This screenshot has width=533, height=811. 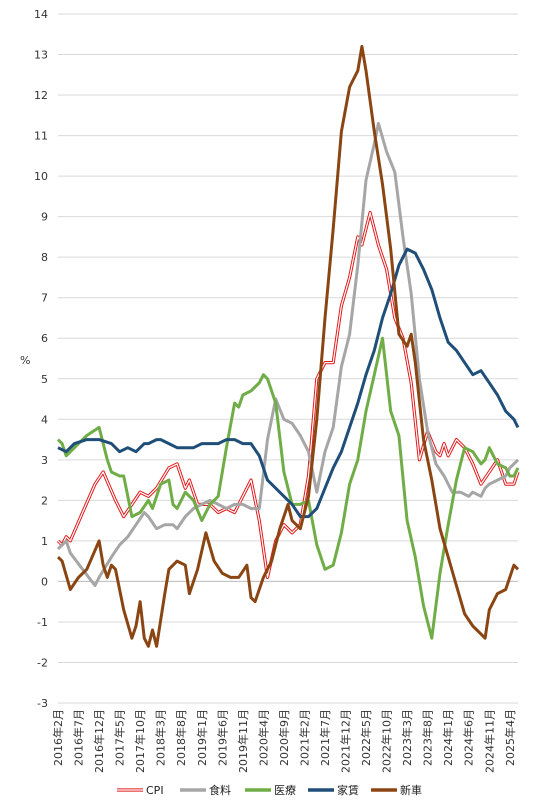 I want to click on y-tick-label: -2, so click(x=42, y=662).